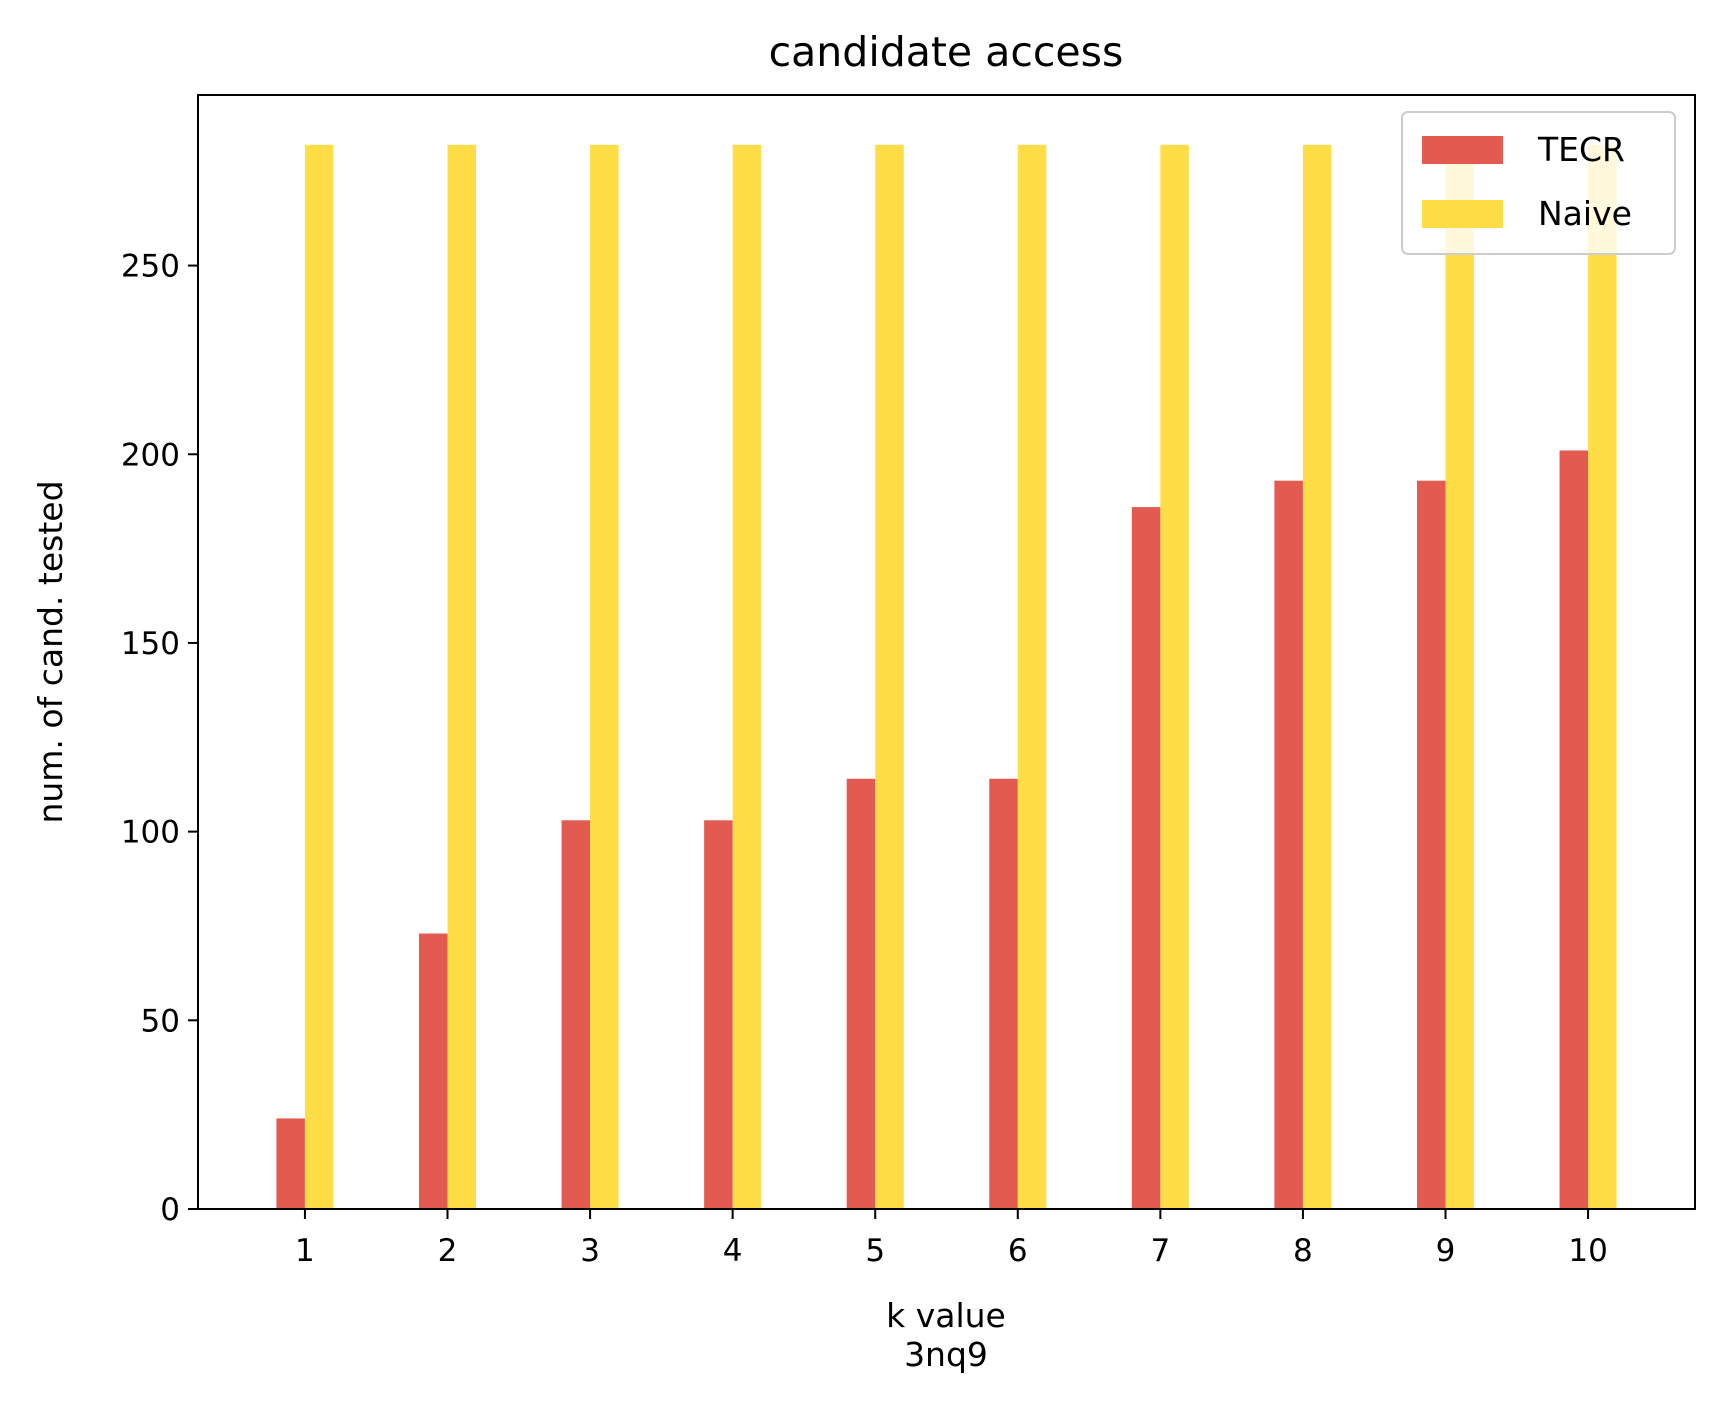  What do you see at coordinates (150, 833) in the screenshot?
I see `y-tick-label: 100` at bounding box center [150, 833].